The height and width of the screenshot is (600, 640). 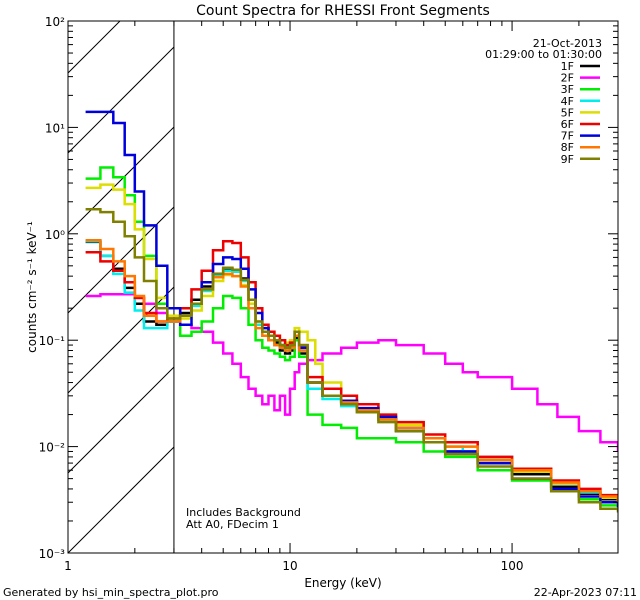 What do you see at coordinates (52, 448) in the screenshot?
I see `y-tick-label: 10⁻²` at bounding box center [52, 448].